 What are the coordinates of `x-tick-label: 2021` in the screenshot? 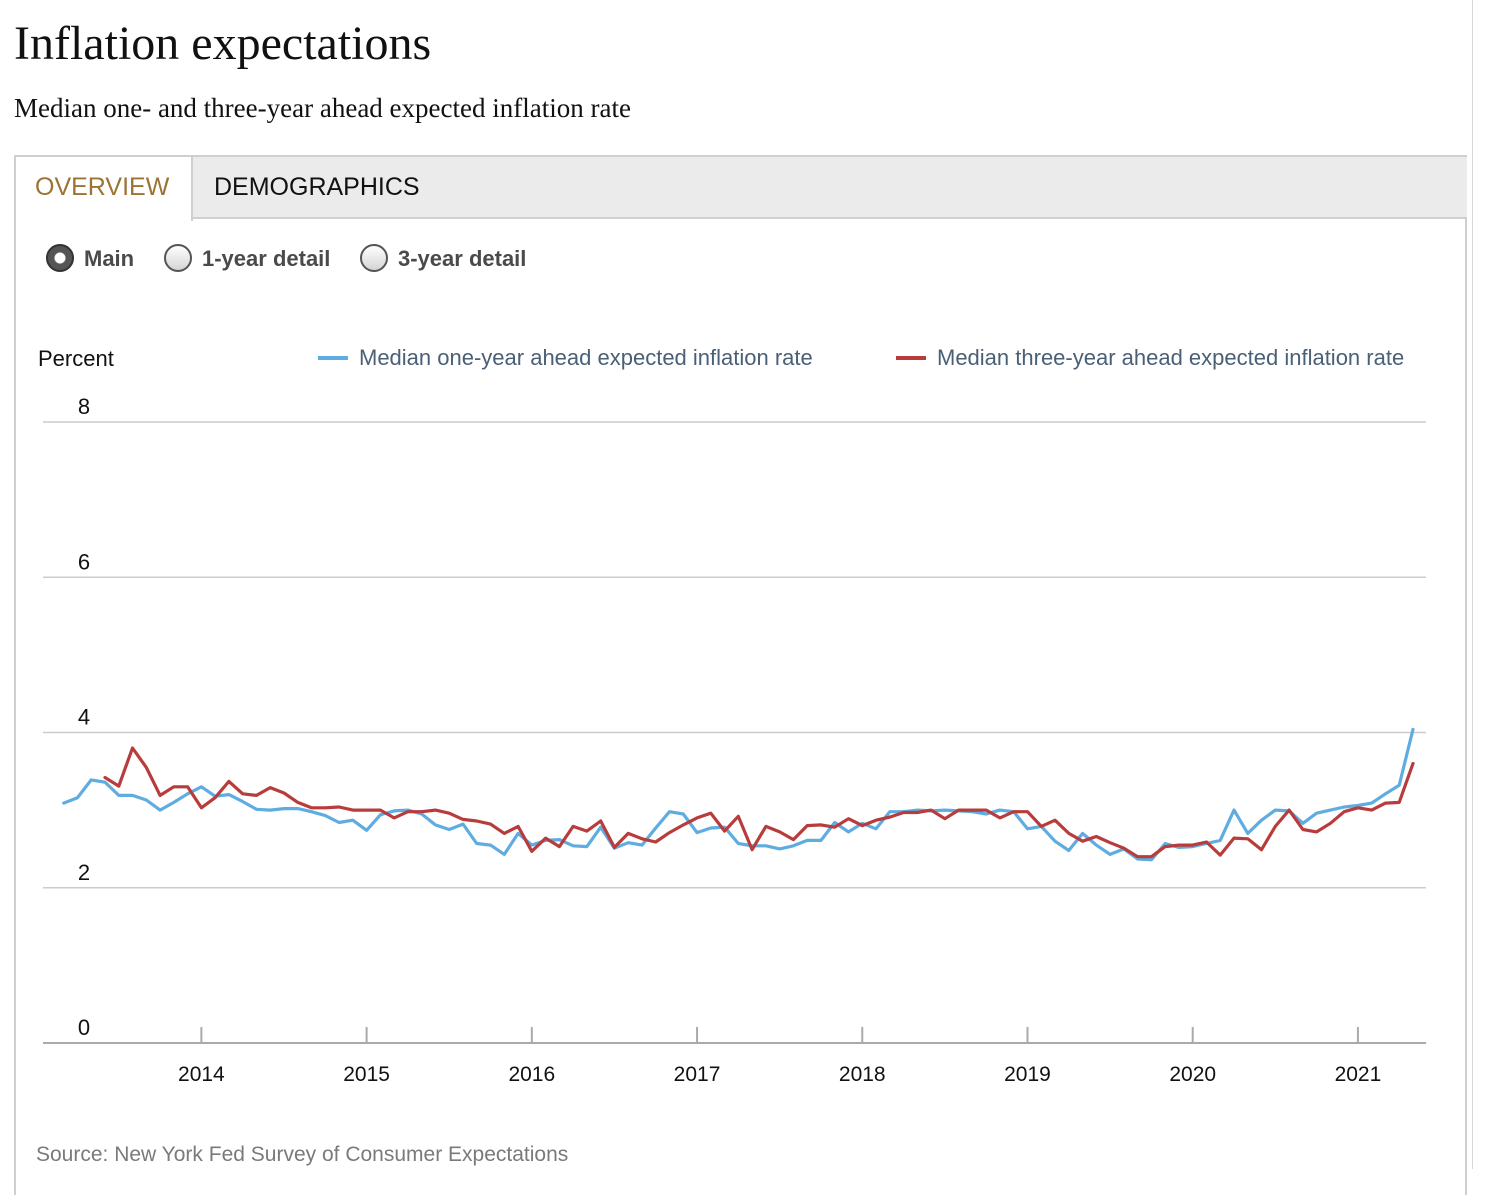 It's located at (1358, 1074).